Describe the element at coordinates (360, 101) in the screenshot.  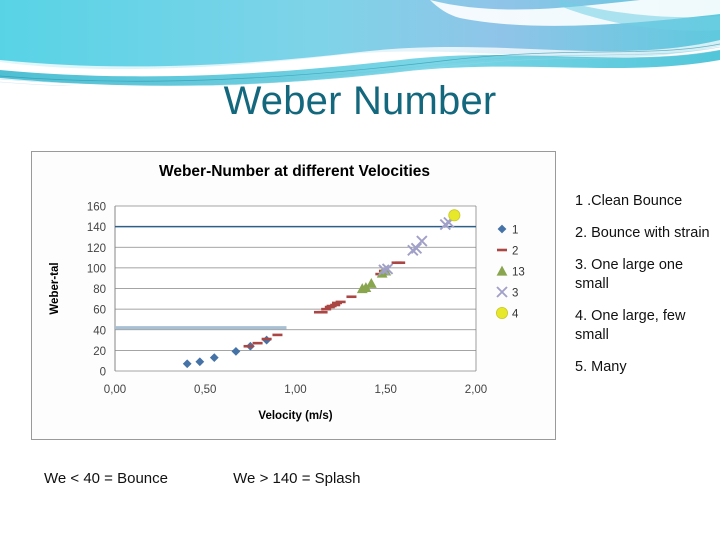
I see `page-title: Weber Number` at that location.